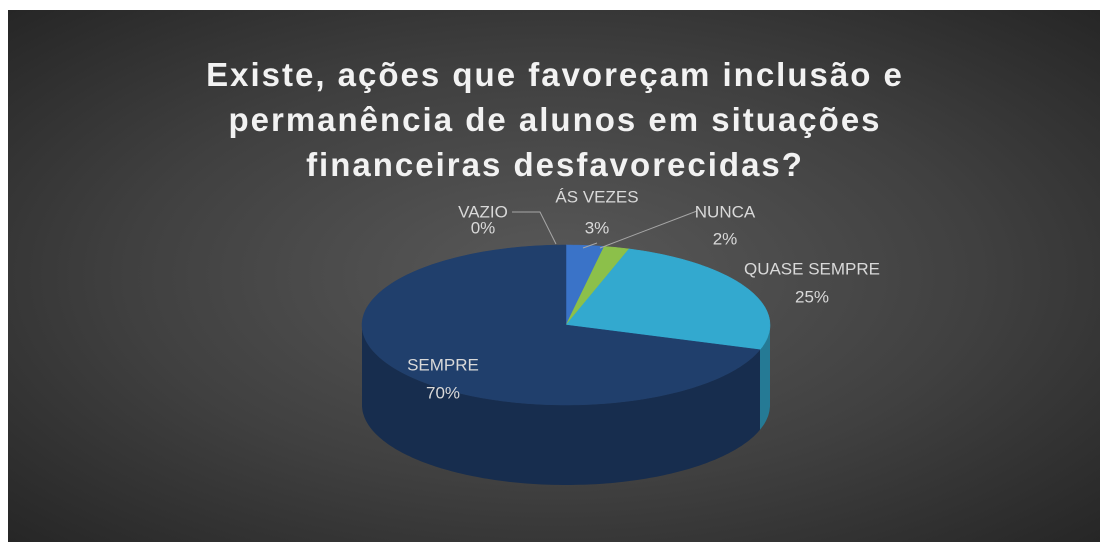 The height and width of the screenshot is (542, 1110). Describe the element at coordinates (483, 211) in the screenshot. I see `slice-category-label: VAZIO` at that location.